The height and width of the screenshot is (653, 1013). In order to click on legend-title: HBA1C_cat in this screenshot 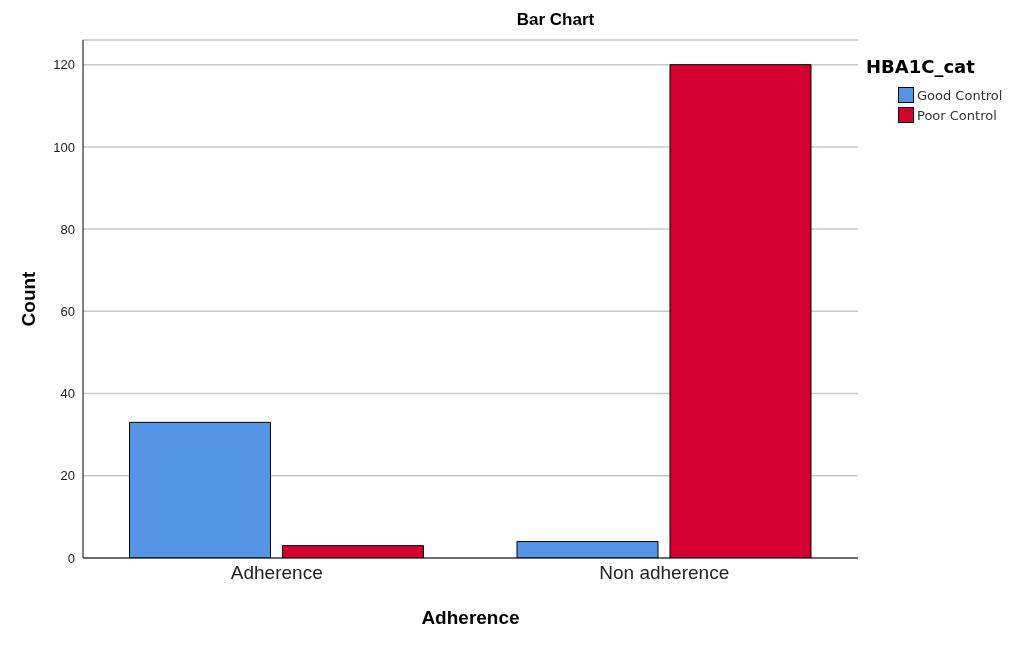, I will do `click(921, 66)`.